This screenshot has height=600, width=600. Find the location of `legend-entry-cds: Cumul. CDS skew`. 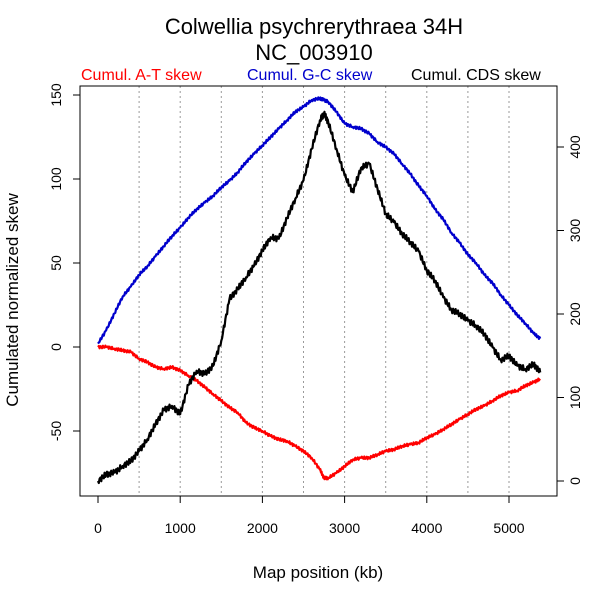

legend-entry-cds: Cumul. CDS skew is located at coordinates (476, 75).